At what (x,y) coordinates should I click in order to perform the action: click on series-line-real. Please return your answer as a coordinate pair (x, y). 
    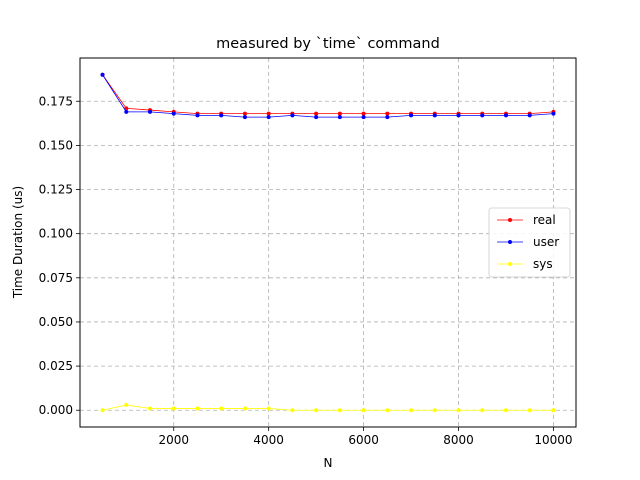
    Looking at the image, I should click on (328, 94).